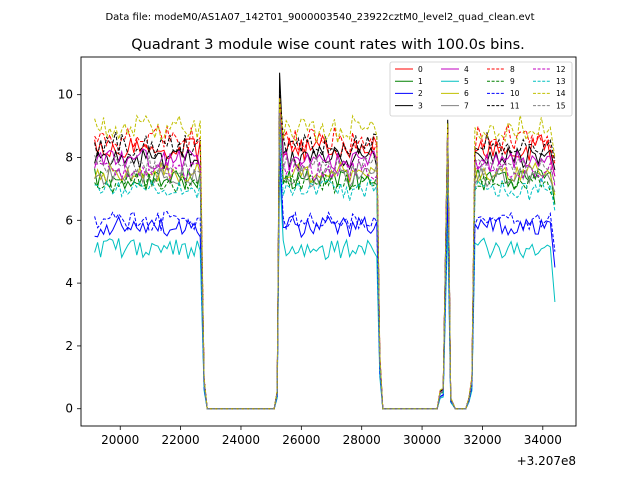 The height and width of the screenshot is (480, 640). What do you see at coordinates (69, 252) in the screenshot?
I see `y-axis: 0 2 4 6 8 10` at bounding box center [69, 252].